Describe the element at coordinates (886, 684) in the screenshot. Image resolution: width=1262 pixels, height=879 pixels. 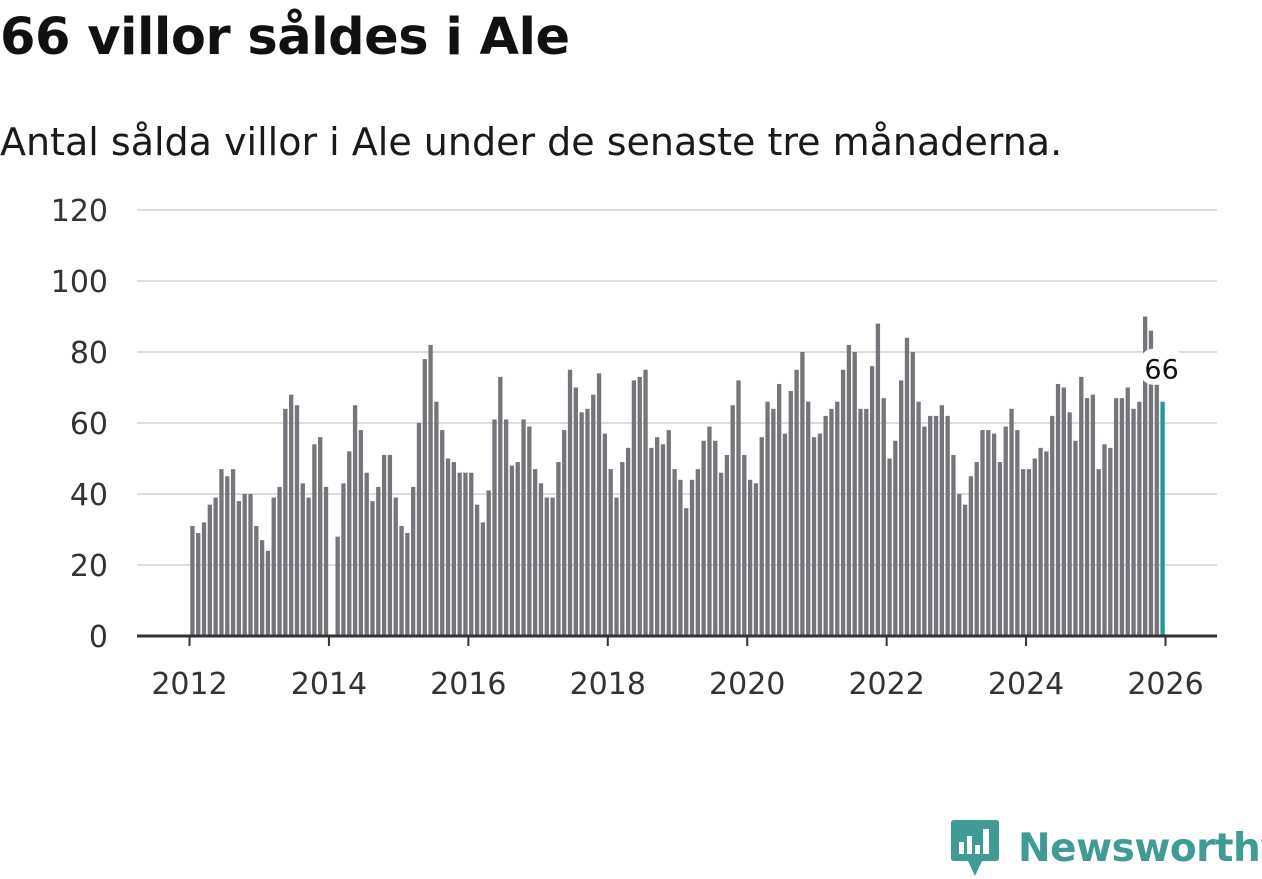
I see `x-tick-label: 2022` at that location.